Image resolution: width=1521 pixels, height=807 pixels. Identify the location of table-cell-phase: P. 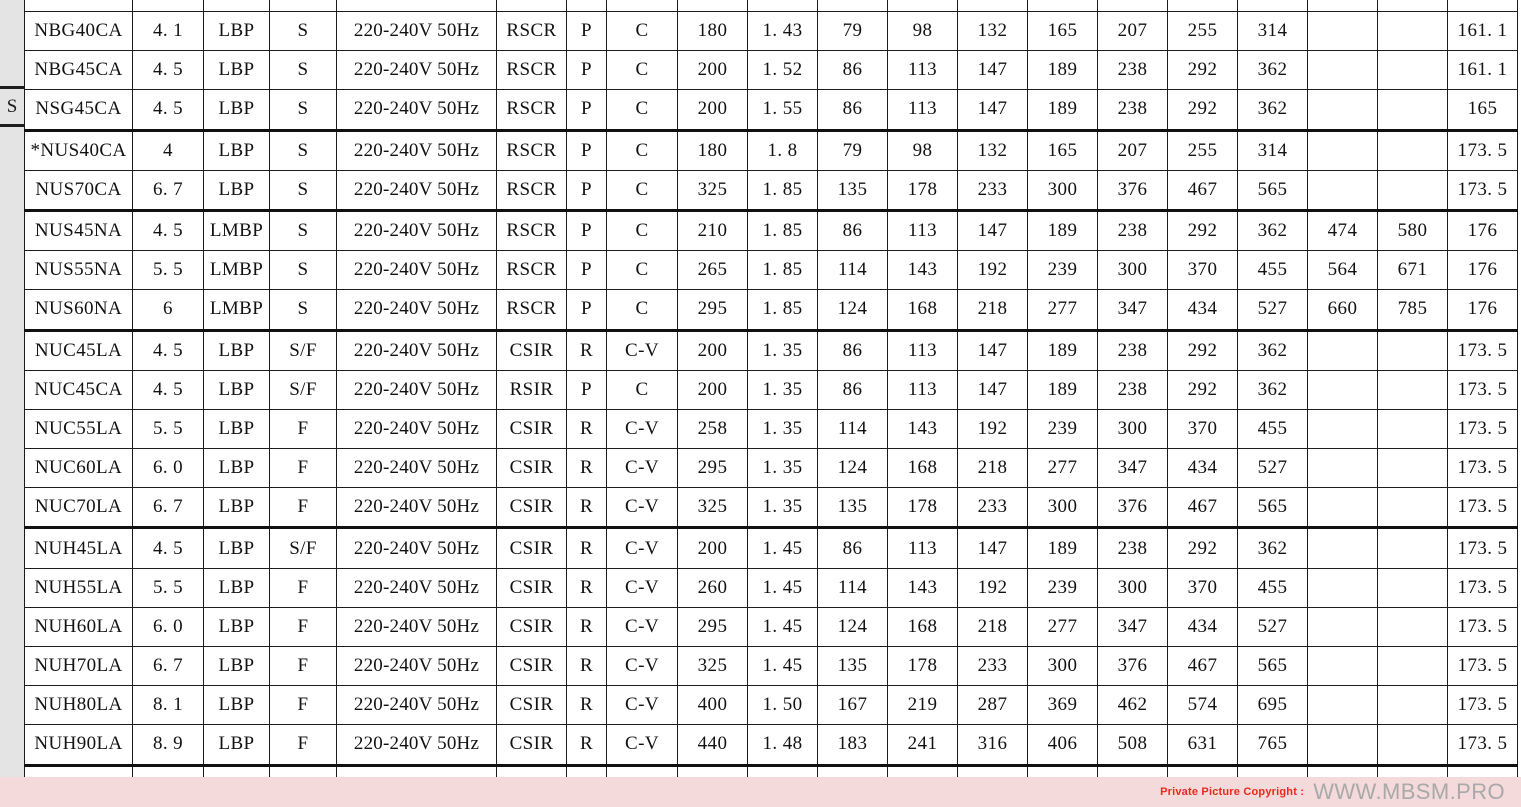
(586, 70).